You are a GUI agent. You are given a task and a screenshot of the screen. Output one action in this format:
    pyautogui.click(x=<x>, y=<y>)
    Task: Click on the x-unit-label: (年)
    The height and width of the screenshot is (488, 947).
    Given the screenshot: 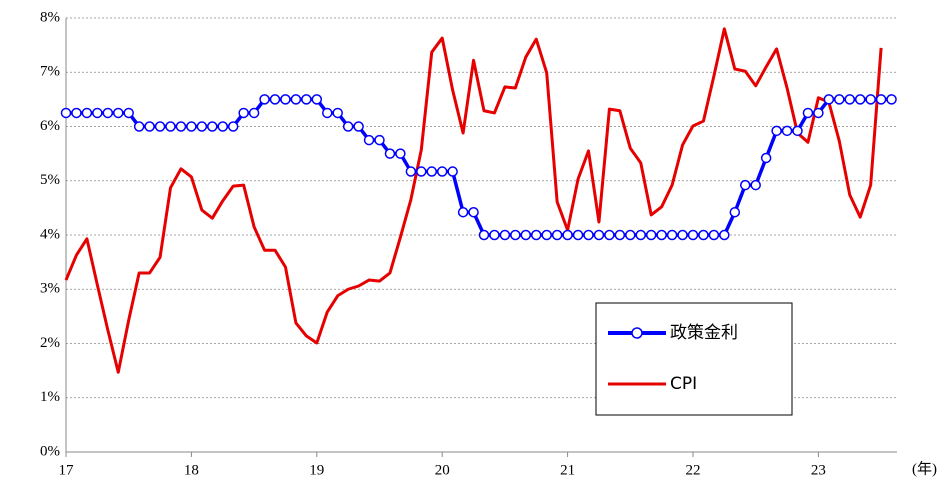 What is the action you would take?
    pyautogui.click(x=924, y=468)
    